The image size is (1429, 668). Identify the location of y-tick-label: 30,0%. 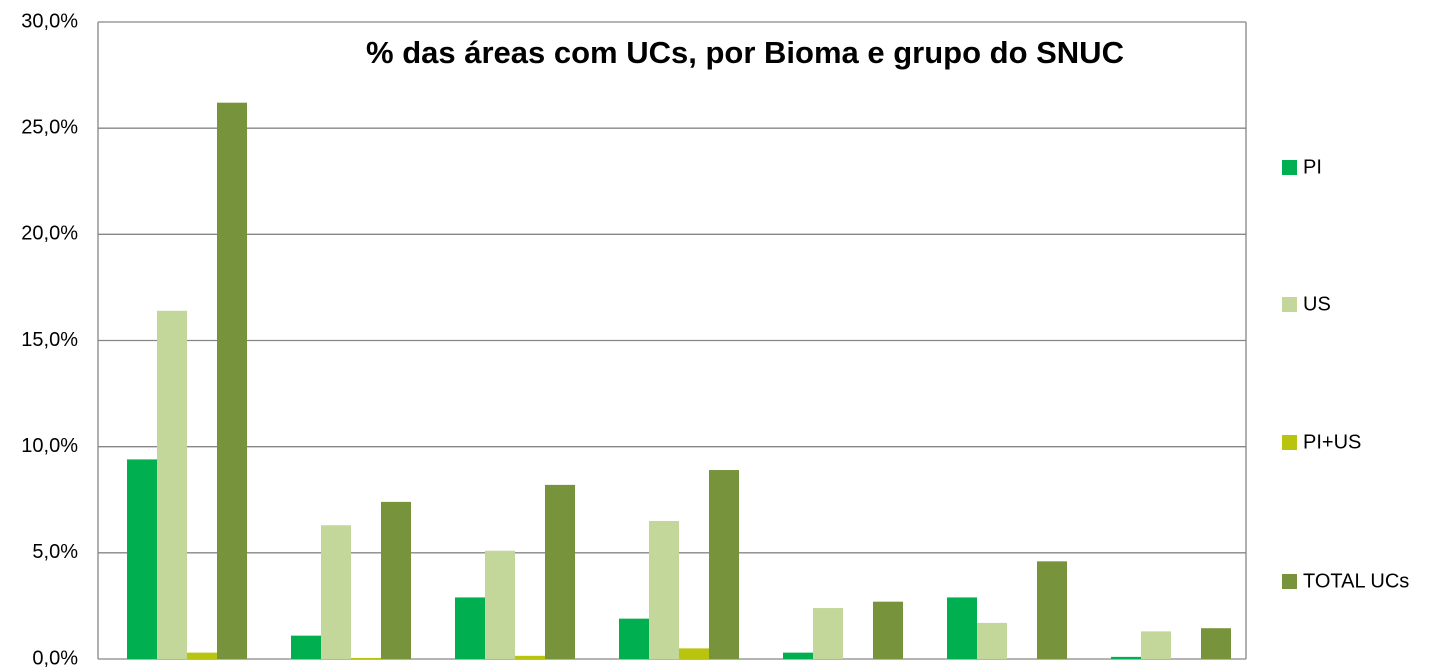
(49, 21).